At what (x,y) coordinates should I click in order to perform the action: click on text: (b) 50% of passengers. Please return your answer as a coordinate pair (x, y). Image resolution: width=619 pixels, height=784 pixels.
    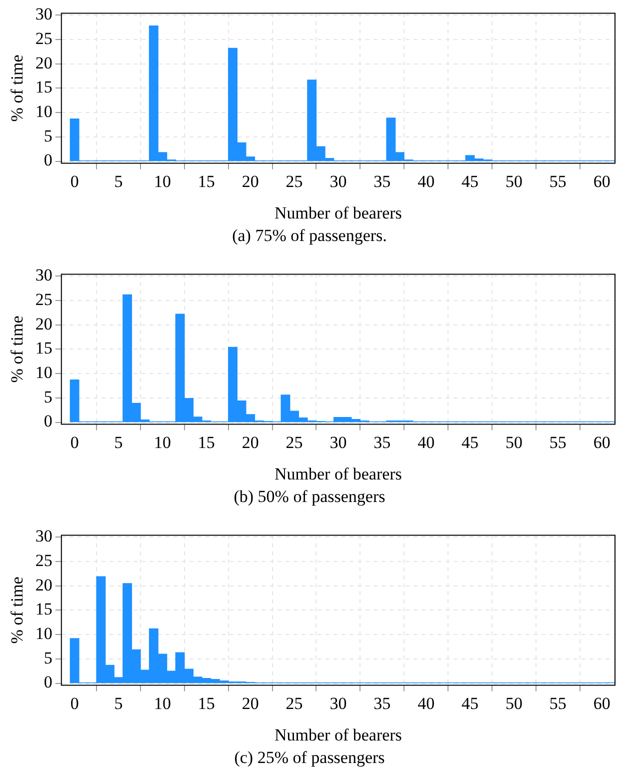
    Looking at the image, I should click on (309, 497).